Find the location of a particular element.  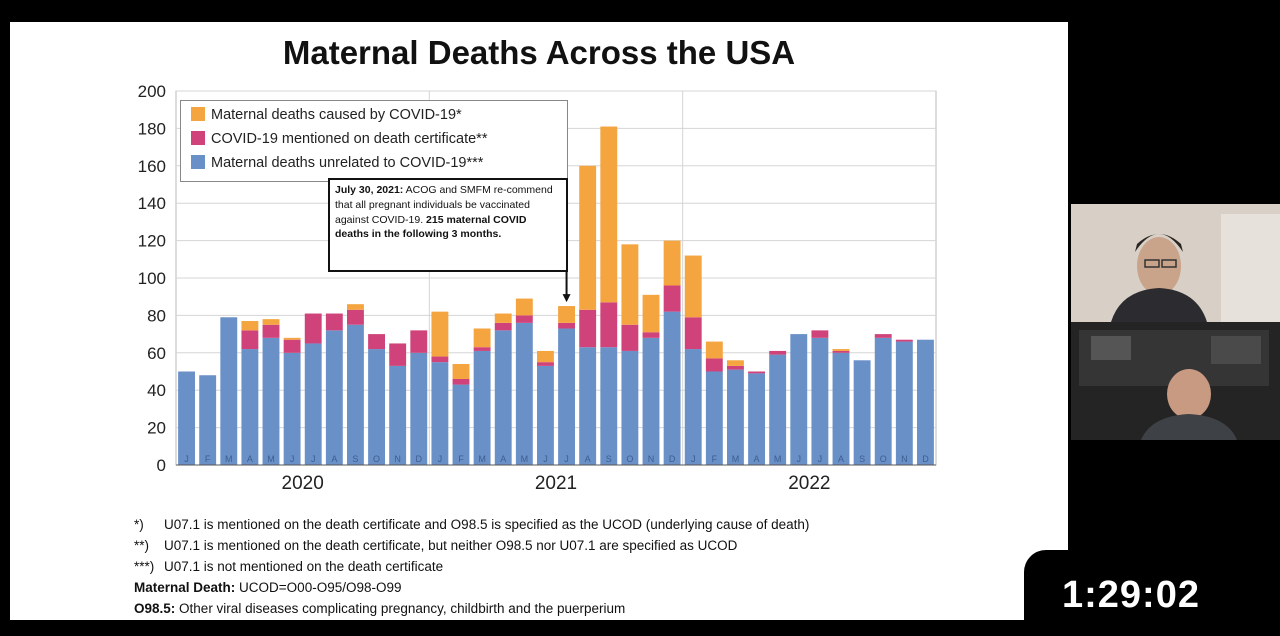

y-tick-label: 0 is located at coordinates (161, 465).